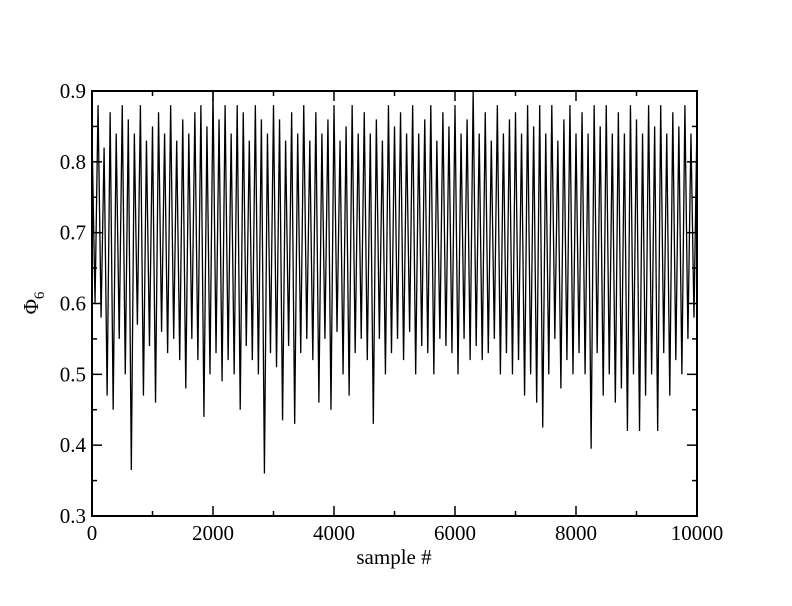 The image size is (792, 606). Describe the element at coordinates (334, 533) in the screenshot. I see `x-tick-label: 4000` at that location.